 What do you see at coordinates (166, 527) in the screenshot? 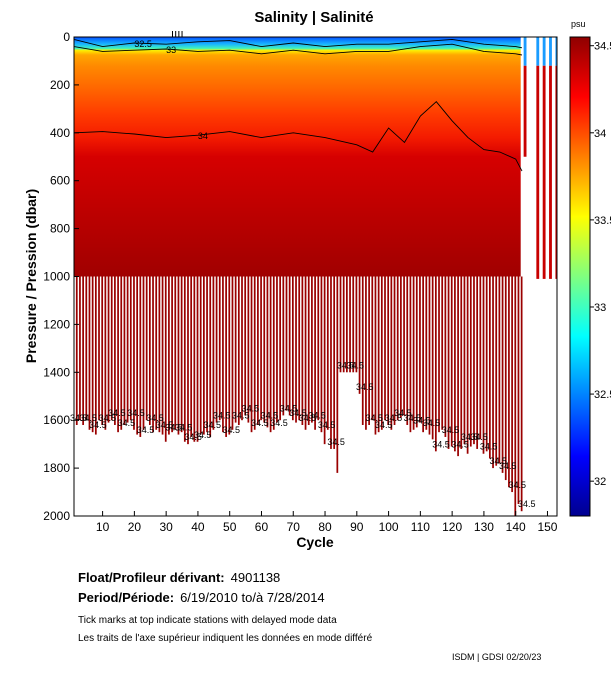
I see `x-tick-label: 30` at bounding box center [166, 527].